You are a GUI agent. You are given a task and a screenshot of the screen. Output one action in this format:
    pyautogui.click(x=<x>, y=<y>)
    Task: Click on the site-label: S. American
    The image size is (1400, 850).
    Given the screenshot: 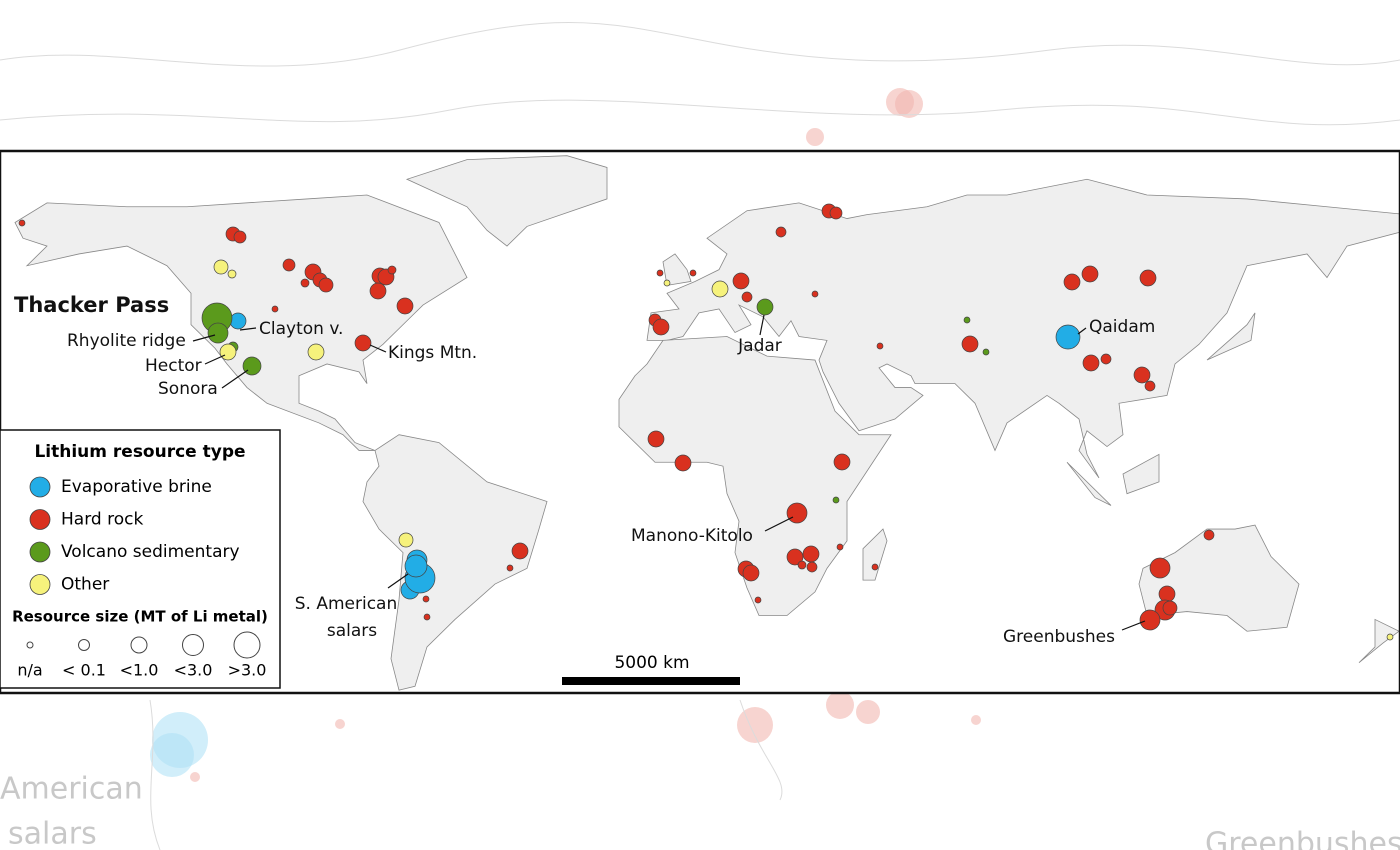 What is the action you would take?
    pyautogui.click(x=346, y=604)
    